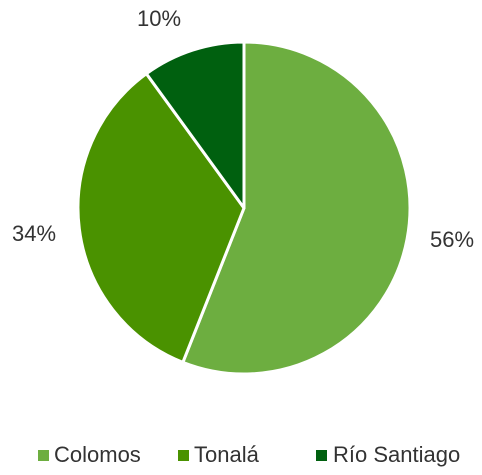  I want to click on legend-item-colomos: Colomos, so click(89, 454).